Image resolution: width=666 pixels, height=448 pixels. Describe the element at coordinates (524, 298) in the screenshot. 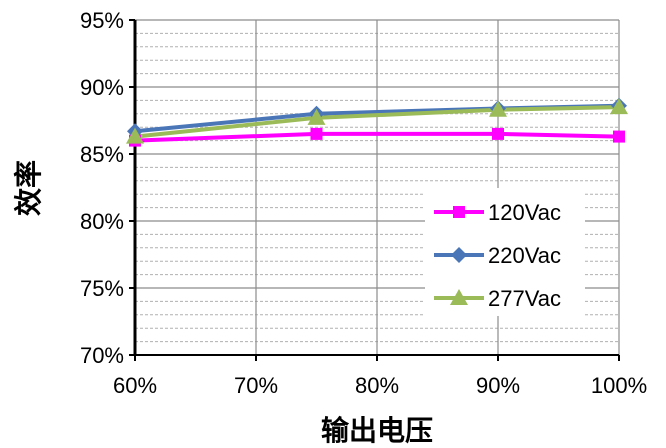

I see `legend-label-277Vac: 277Vac` at that location.